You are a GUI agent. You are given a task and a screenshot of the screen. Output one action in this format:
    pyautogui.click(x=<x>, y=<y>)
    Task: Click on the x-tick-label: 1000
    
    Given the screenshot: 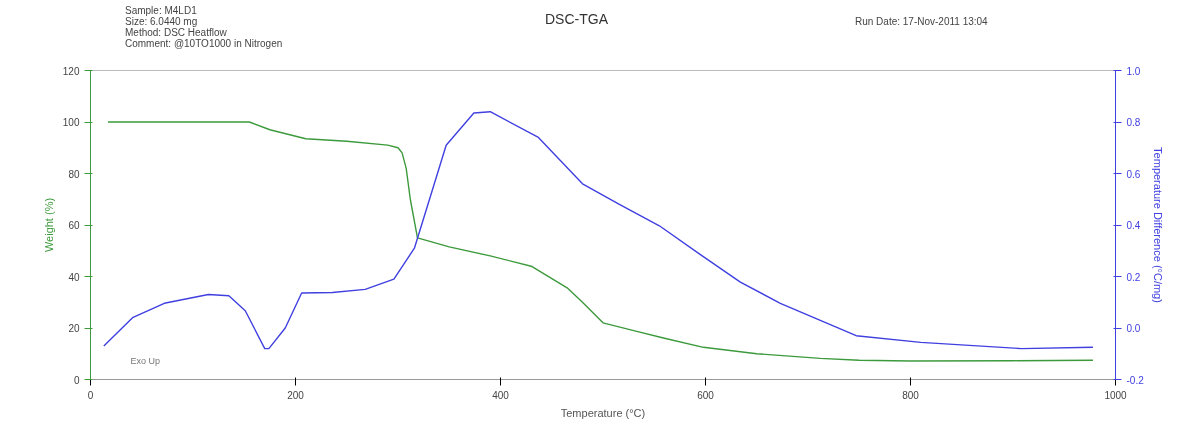 What is the action you would take?
    pyautogui.click(x=1116, y=395)
    